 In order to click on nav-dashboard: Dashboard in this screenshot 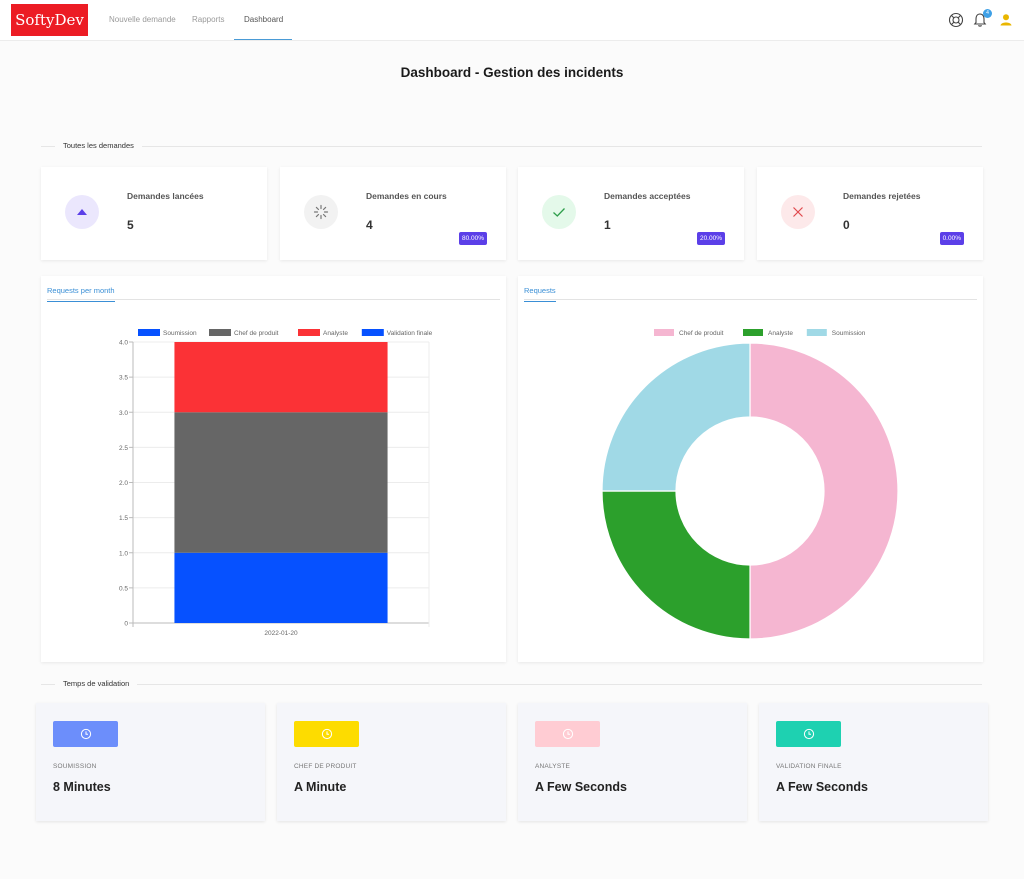, I will do `click(263, 20)`.